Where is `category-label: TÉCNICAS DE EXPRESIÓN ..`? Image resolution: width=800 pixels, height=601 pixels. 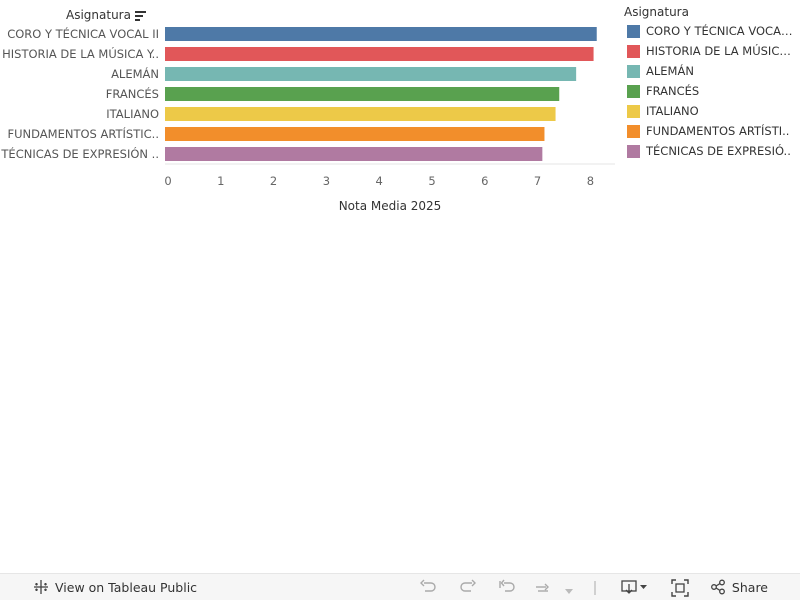
category-label: TÉCNICAS DE EXPRESIÓN .. is located at coordinates (79, 153).